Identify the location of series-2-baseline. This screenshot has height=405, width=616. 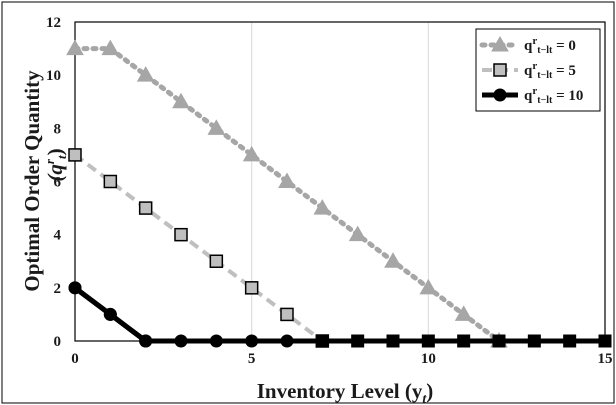
(340, 314).